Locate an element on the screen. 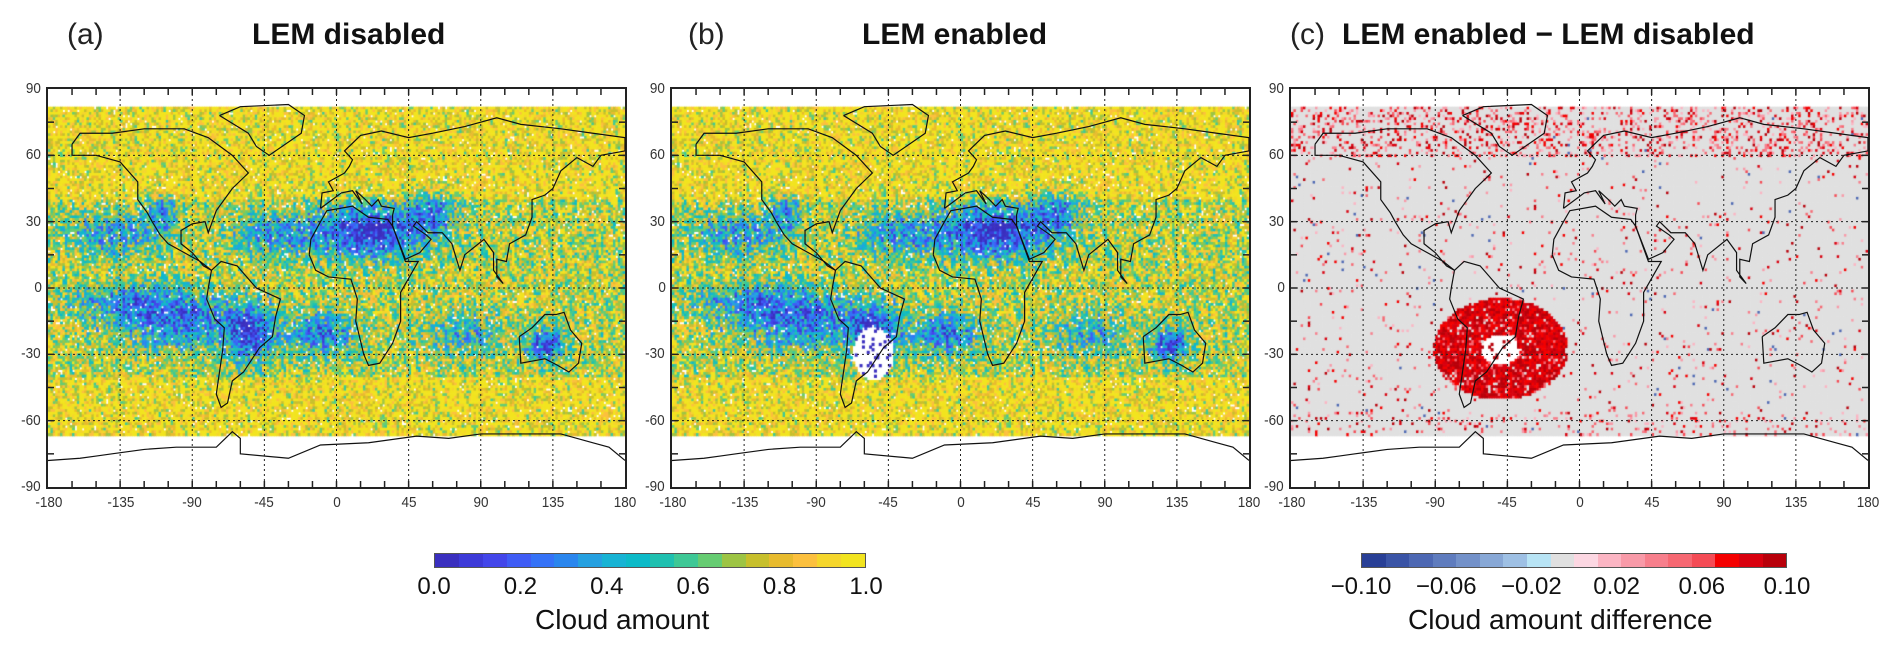  colorbar-tick-label: −0.10 is located at coordinates (1361, 586).